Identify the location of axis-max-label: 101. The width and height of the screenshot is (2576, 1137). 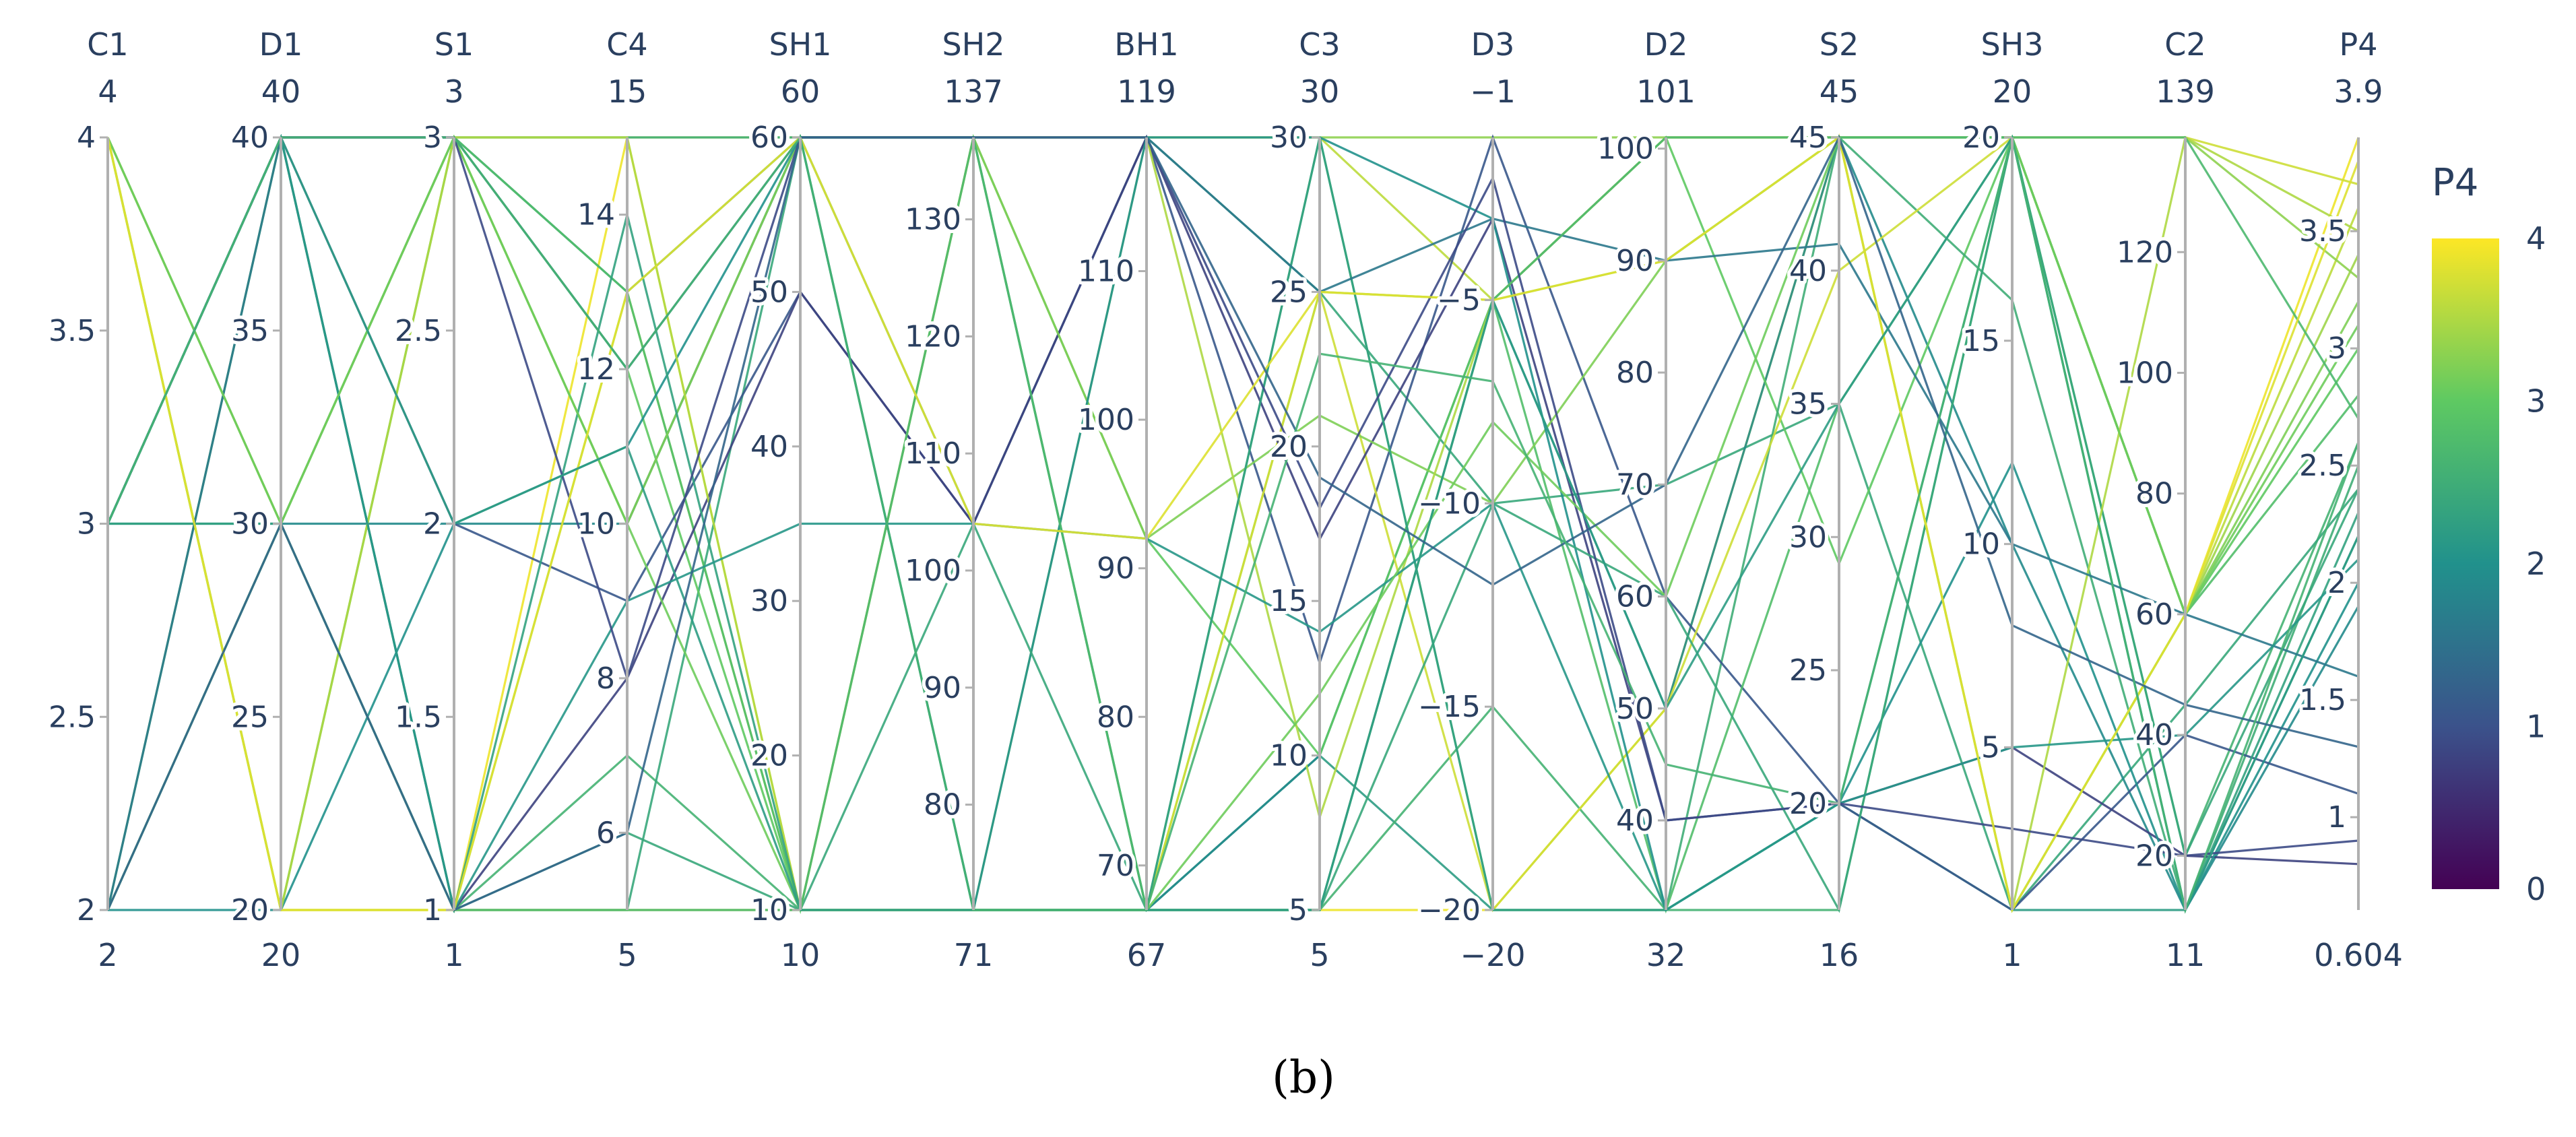
(1666, 91).